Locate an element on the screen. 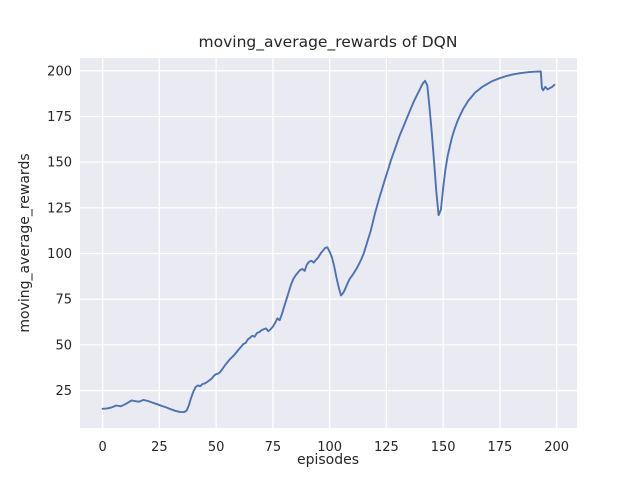 This screenshot has height=484, width=640. x-tick-label: 125 is located at coordinates (386, 447).